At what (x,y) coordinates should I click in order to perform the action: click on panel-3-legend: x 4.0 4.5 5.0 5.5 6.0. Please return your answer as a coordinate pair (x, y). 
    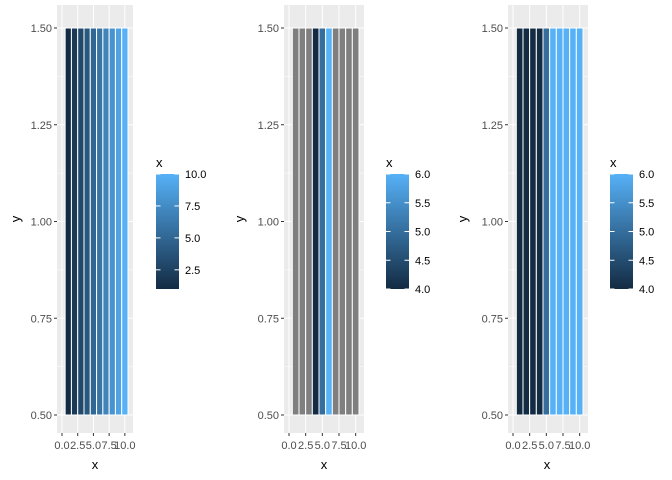
    Looking at the image, I should click on (632, 225).